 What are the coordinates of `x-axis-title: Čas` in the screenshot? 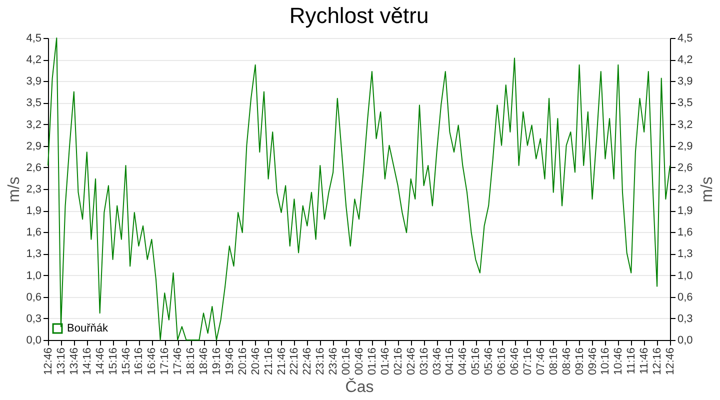 It's located at (359, 387).